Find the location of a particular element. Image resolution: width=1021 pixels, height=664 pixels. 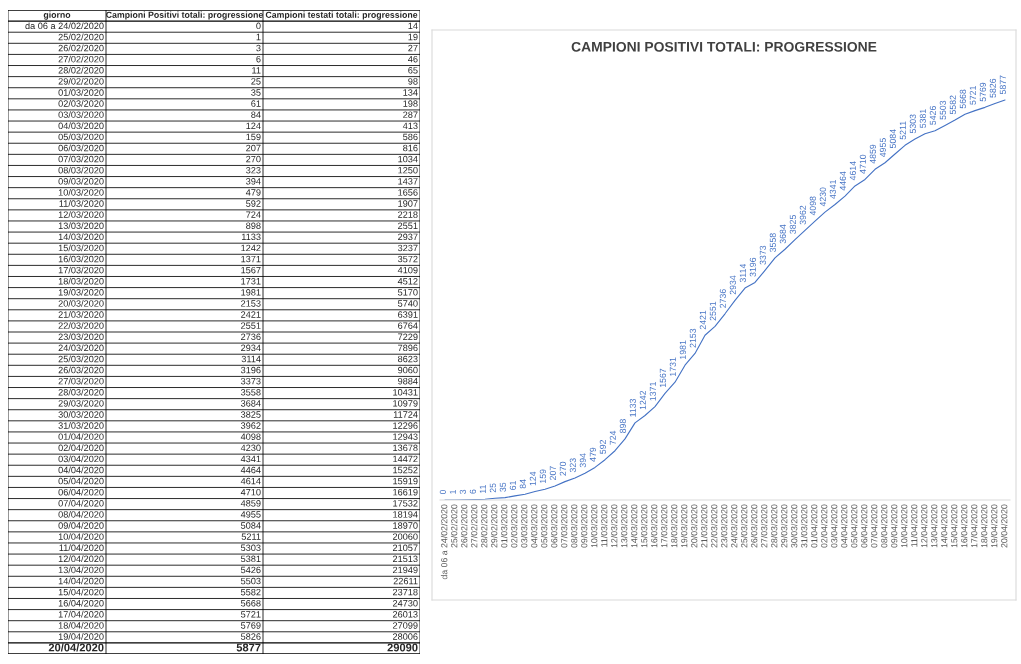

data-label: 2551 is located at coordinates (251, 325).